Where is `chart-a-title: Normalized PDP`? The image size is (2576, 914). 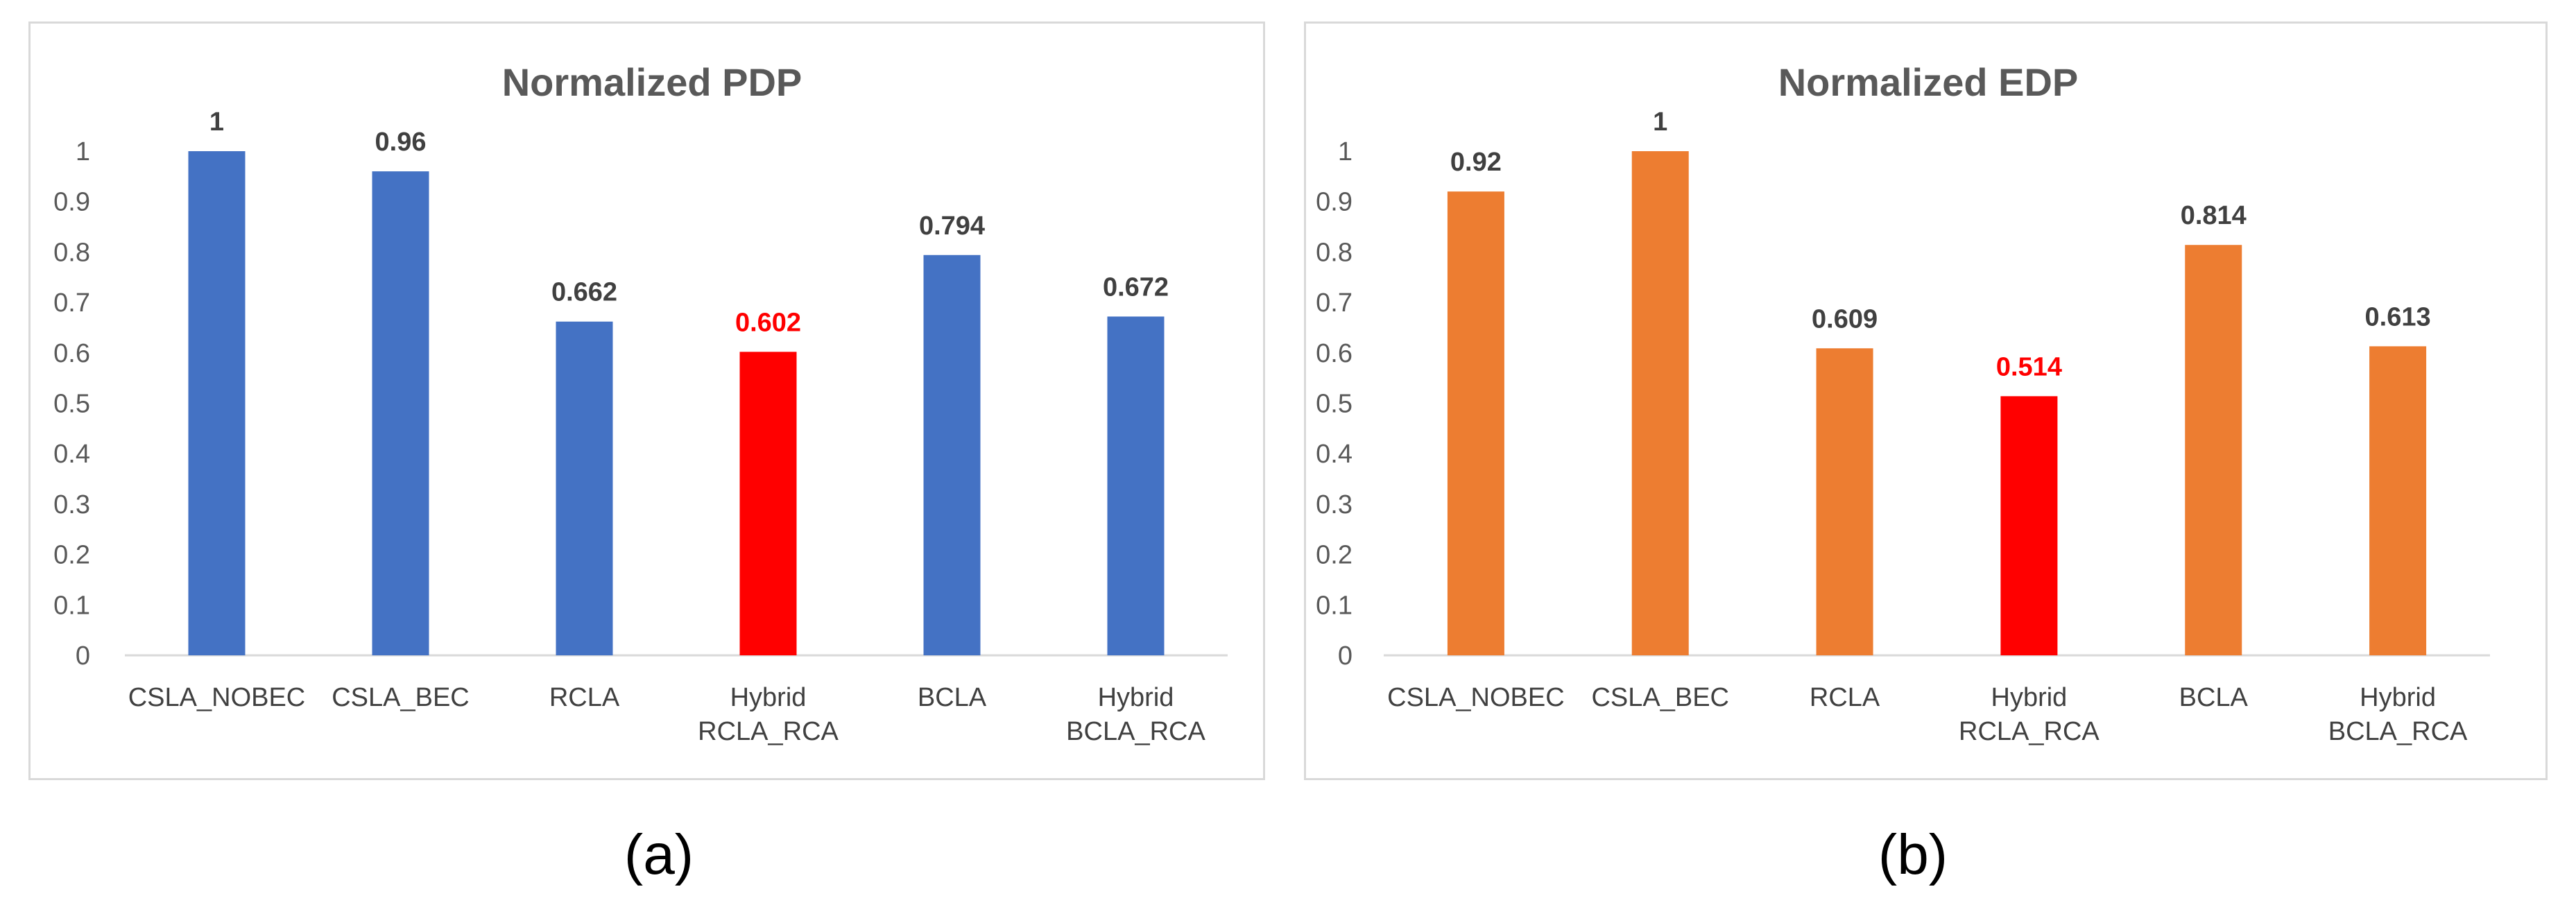
chart-a-title: Normalized PDP is located at coordinates (652, 82).